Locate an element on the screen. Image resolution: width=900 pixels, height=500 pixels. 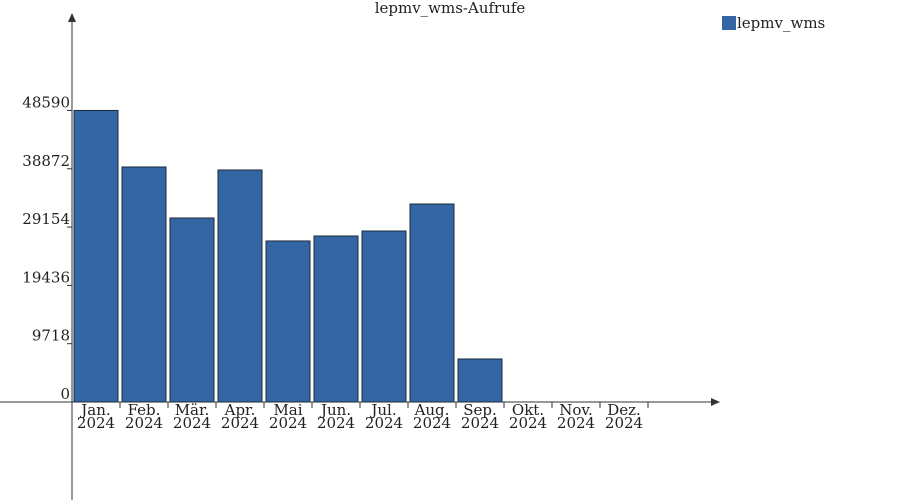
x-tick-label: Jan. 2024 is located at coordinates (96, 416).